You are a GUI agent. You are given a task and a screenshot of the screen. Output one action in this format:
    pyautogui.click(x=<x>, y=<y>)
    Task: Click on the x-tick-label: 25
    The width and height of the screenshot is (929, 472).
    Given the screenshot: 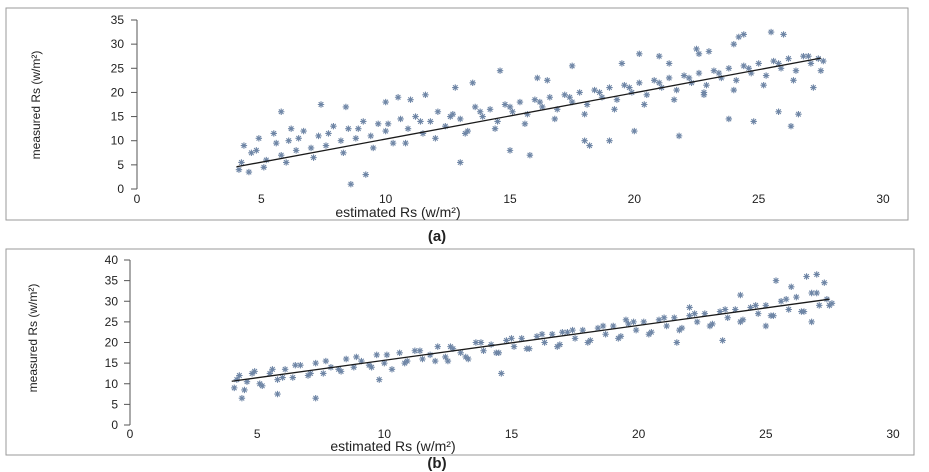 What is the action you would take?
    pyautogui.click(x=766, y=434)
    